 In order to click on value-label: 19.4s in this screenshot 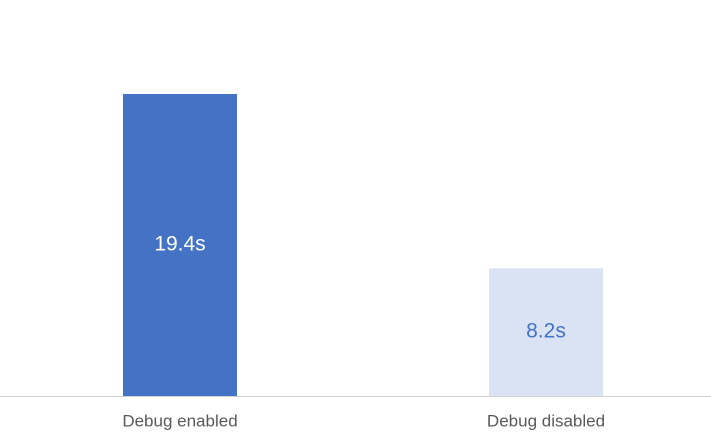, I will do `click(179, 244)`.